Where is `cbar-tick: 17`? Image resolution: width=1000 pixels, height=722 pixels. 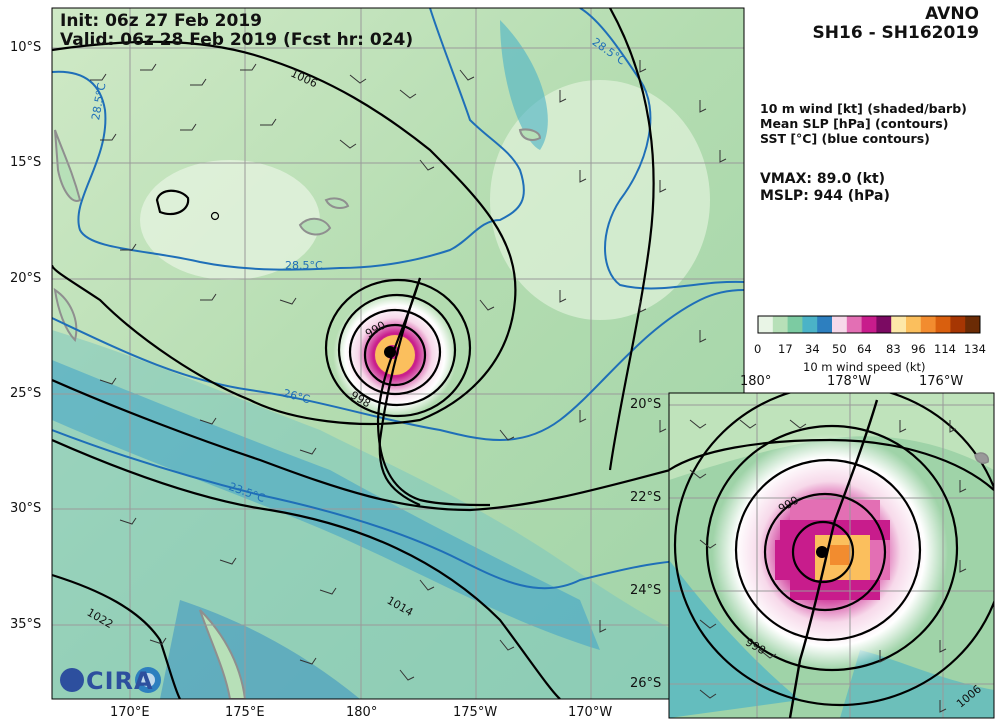 cbar-tick: 17 is located at coordinates (785, 349).